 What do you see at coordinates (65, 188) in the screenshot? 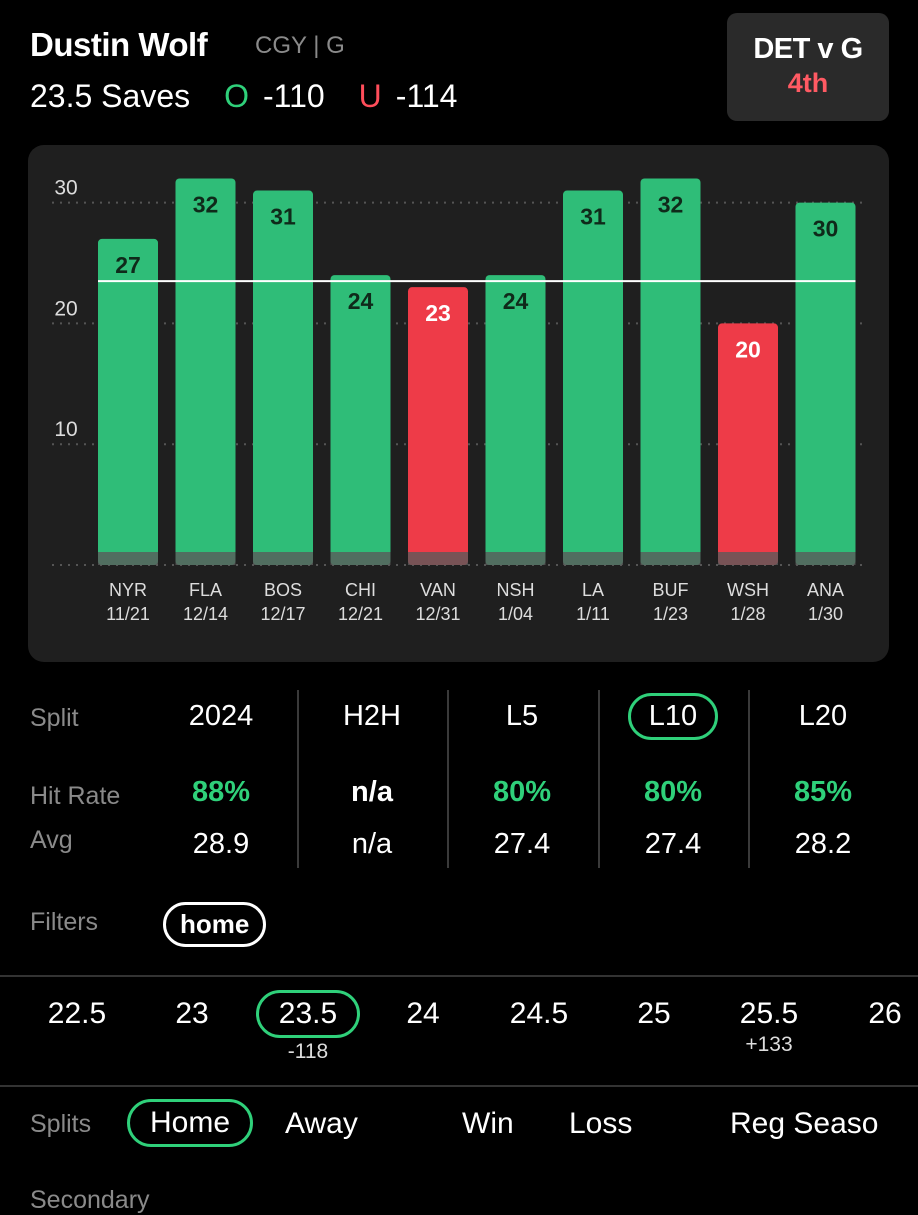
I see `y-tick-label: 30` at bounding box center [65, 188].